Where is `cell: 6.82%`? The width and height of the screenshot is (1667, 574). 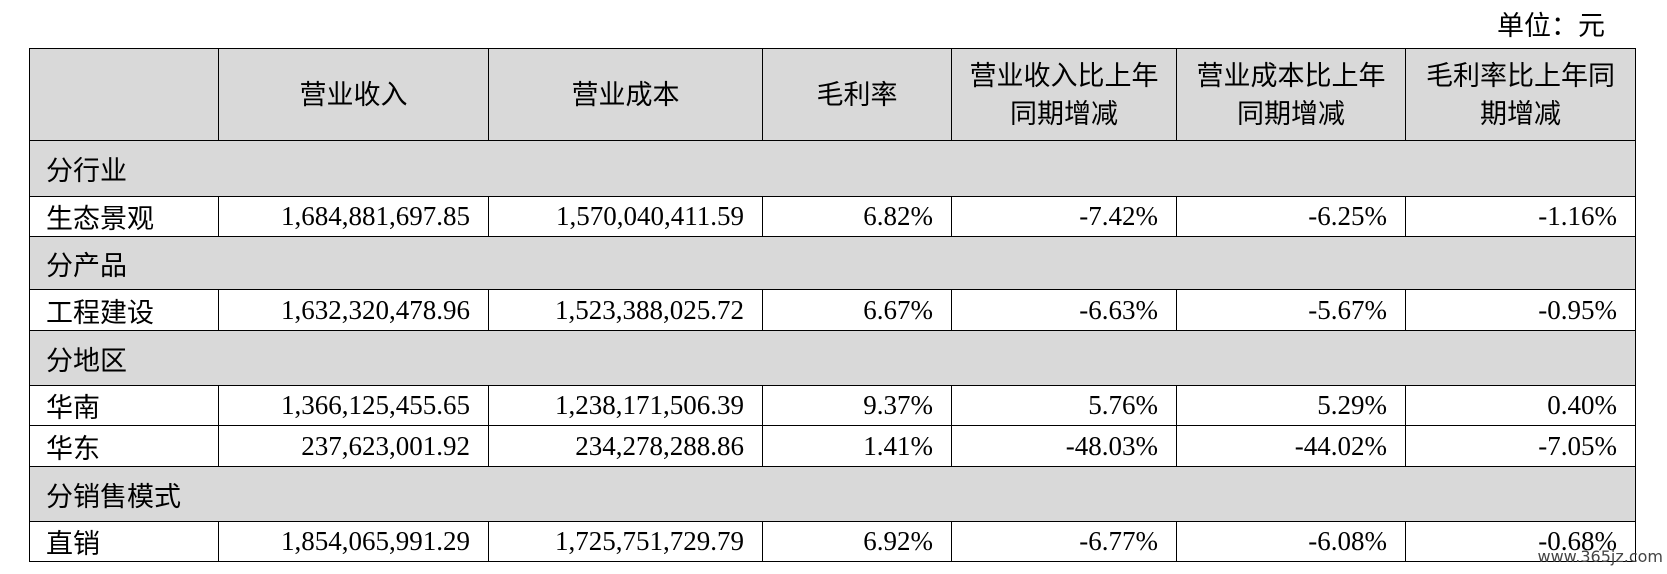 cell: 6.82% is located at coordinates (857, 216).